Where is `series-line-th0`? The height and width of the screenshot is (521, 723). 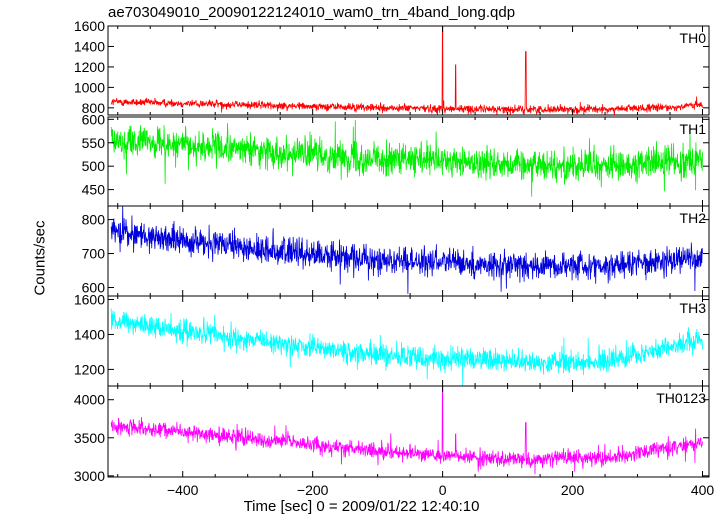
series-line-th0 is located at coordinates (406, 70).